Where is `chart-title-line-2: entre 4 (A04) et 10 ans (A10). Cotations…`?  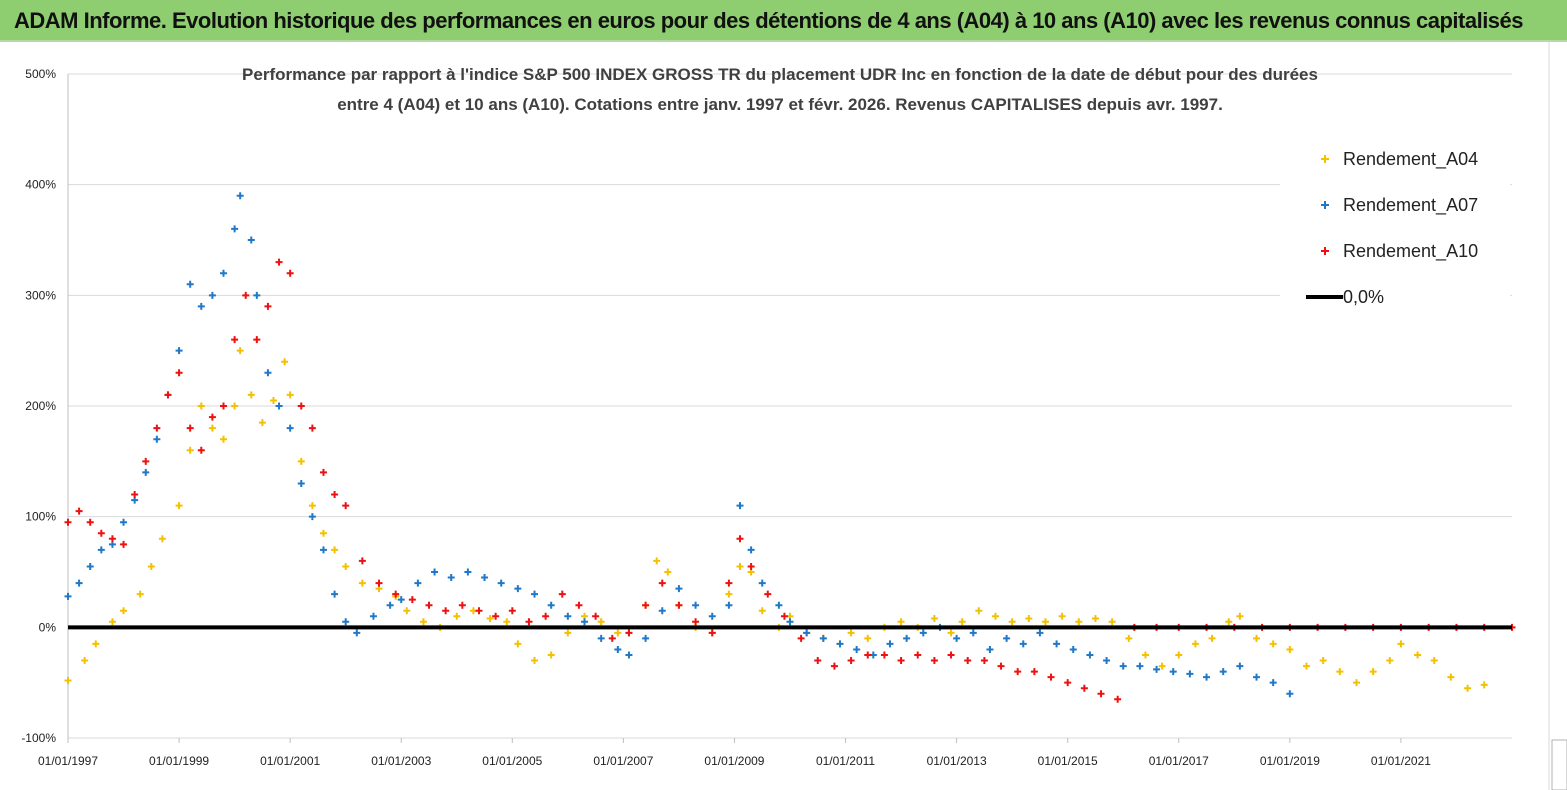 chart-title-line-2: entre 4 (A04) et 10 ans (A10). Cotations… is located at coordinates (780, 104).